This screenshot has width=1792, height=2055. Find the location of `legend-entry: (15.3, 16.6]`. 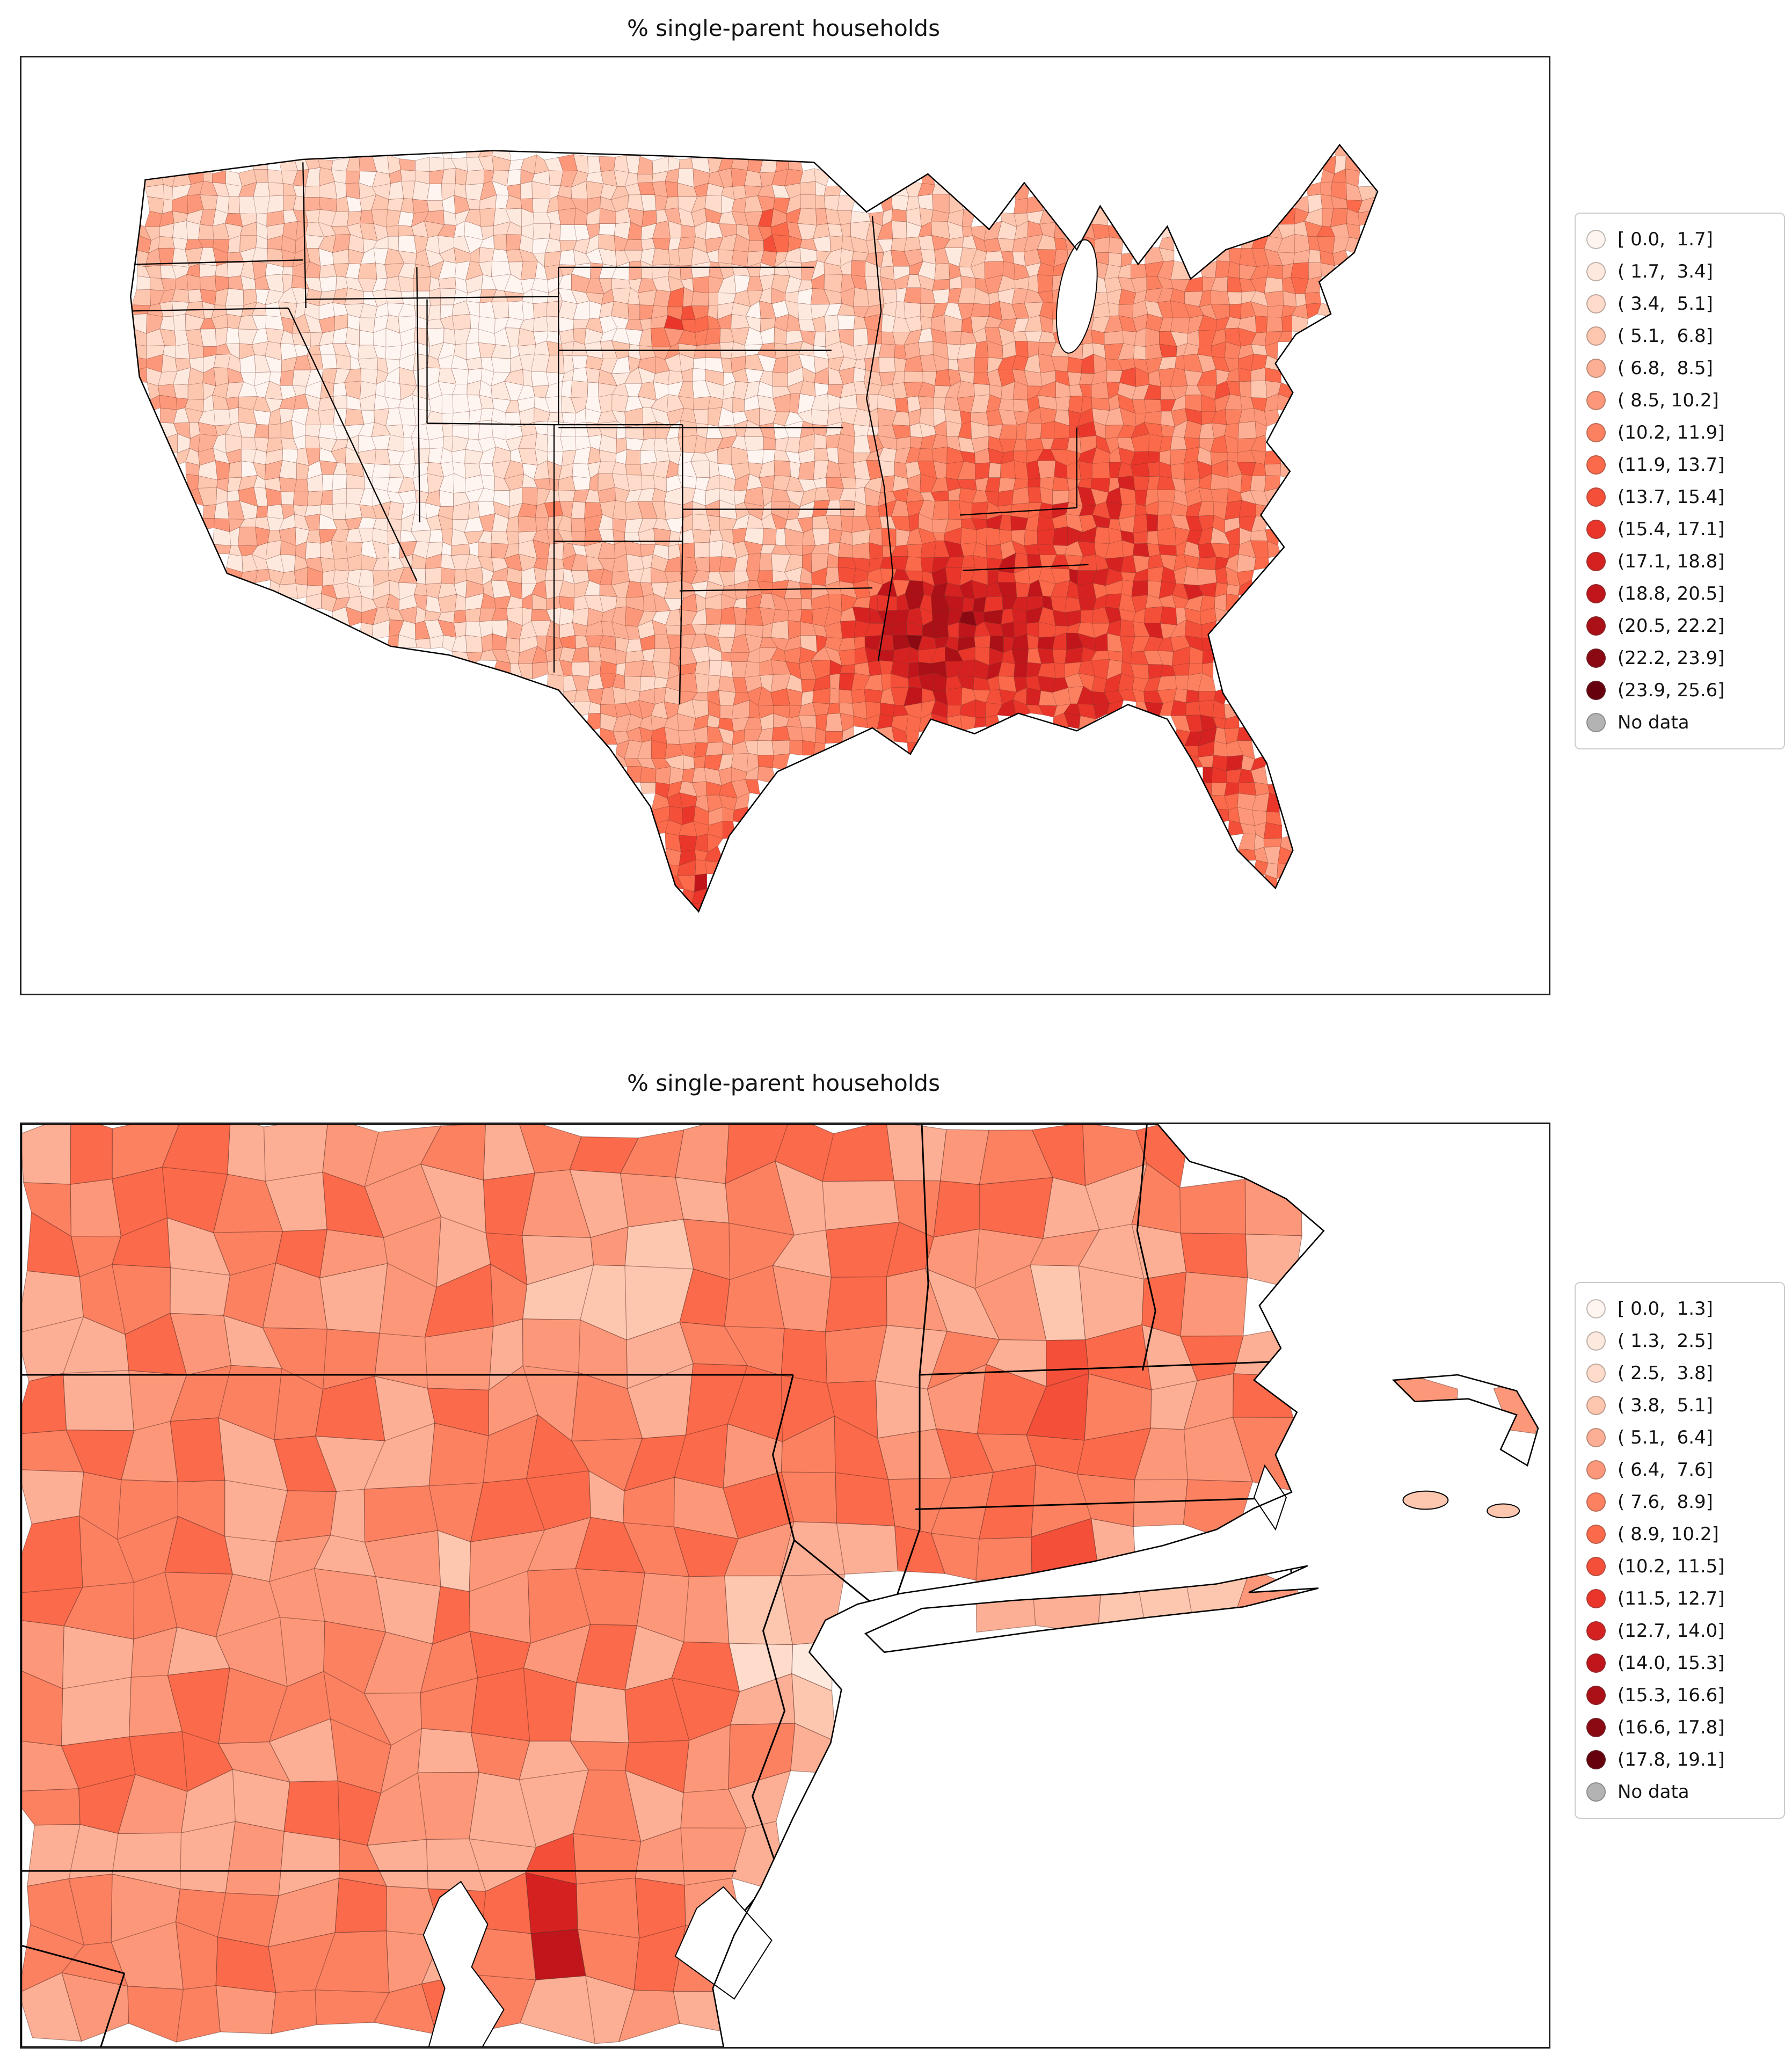

legend-entry: (15.3, 16.6] is located at coordinates (1677, 1695).